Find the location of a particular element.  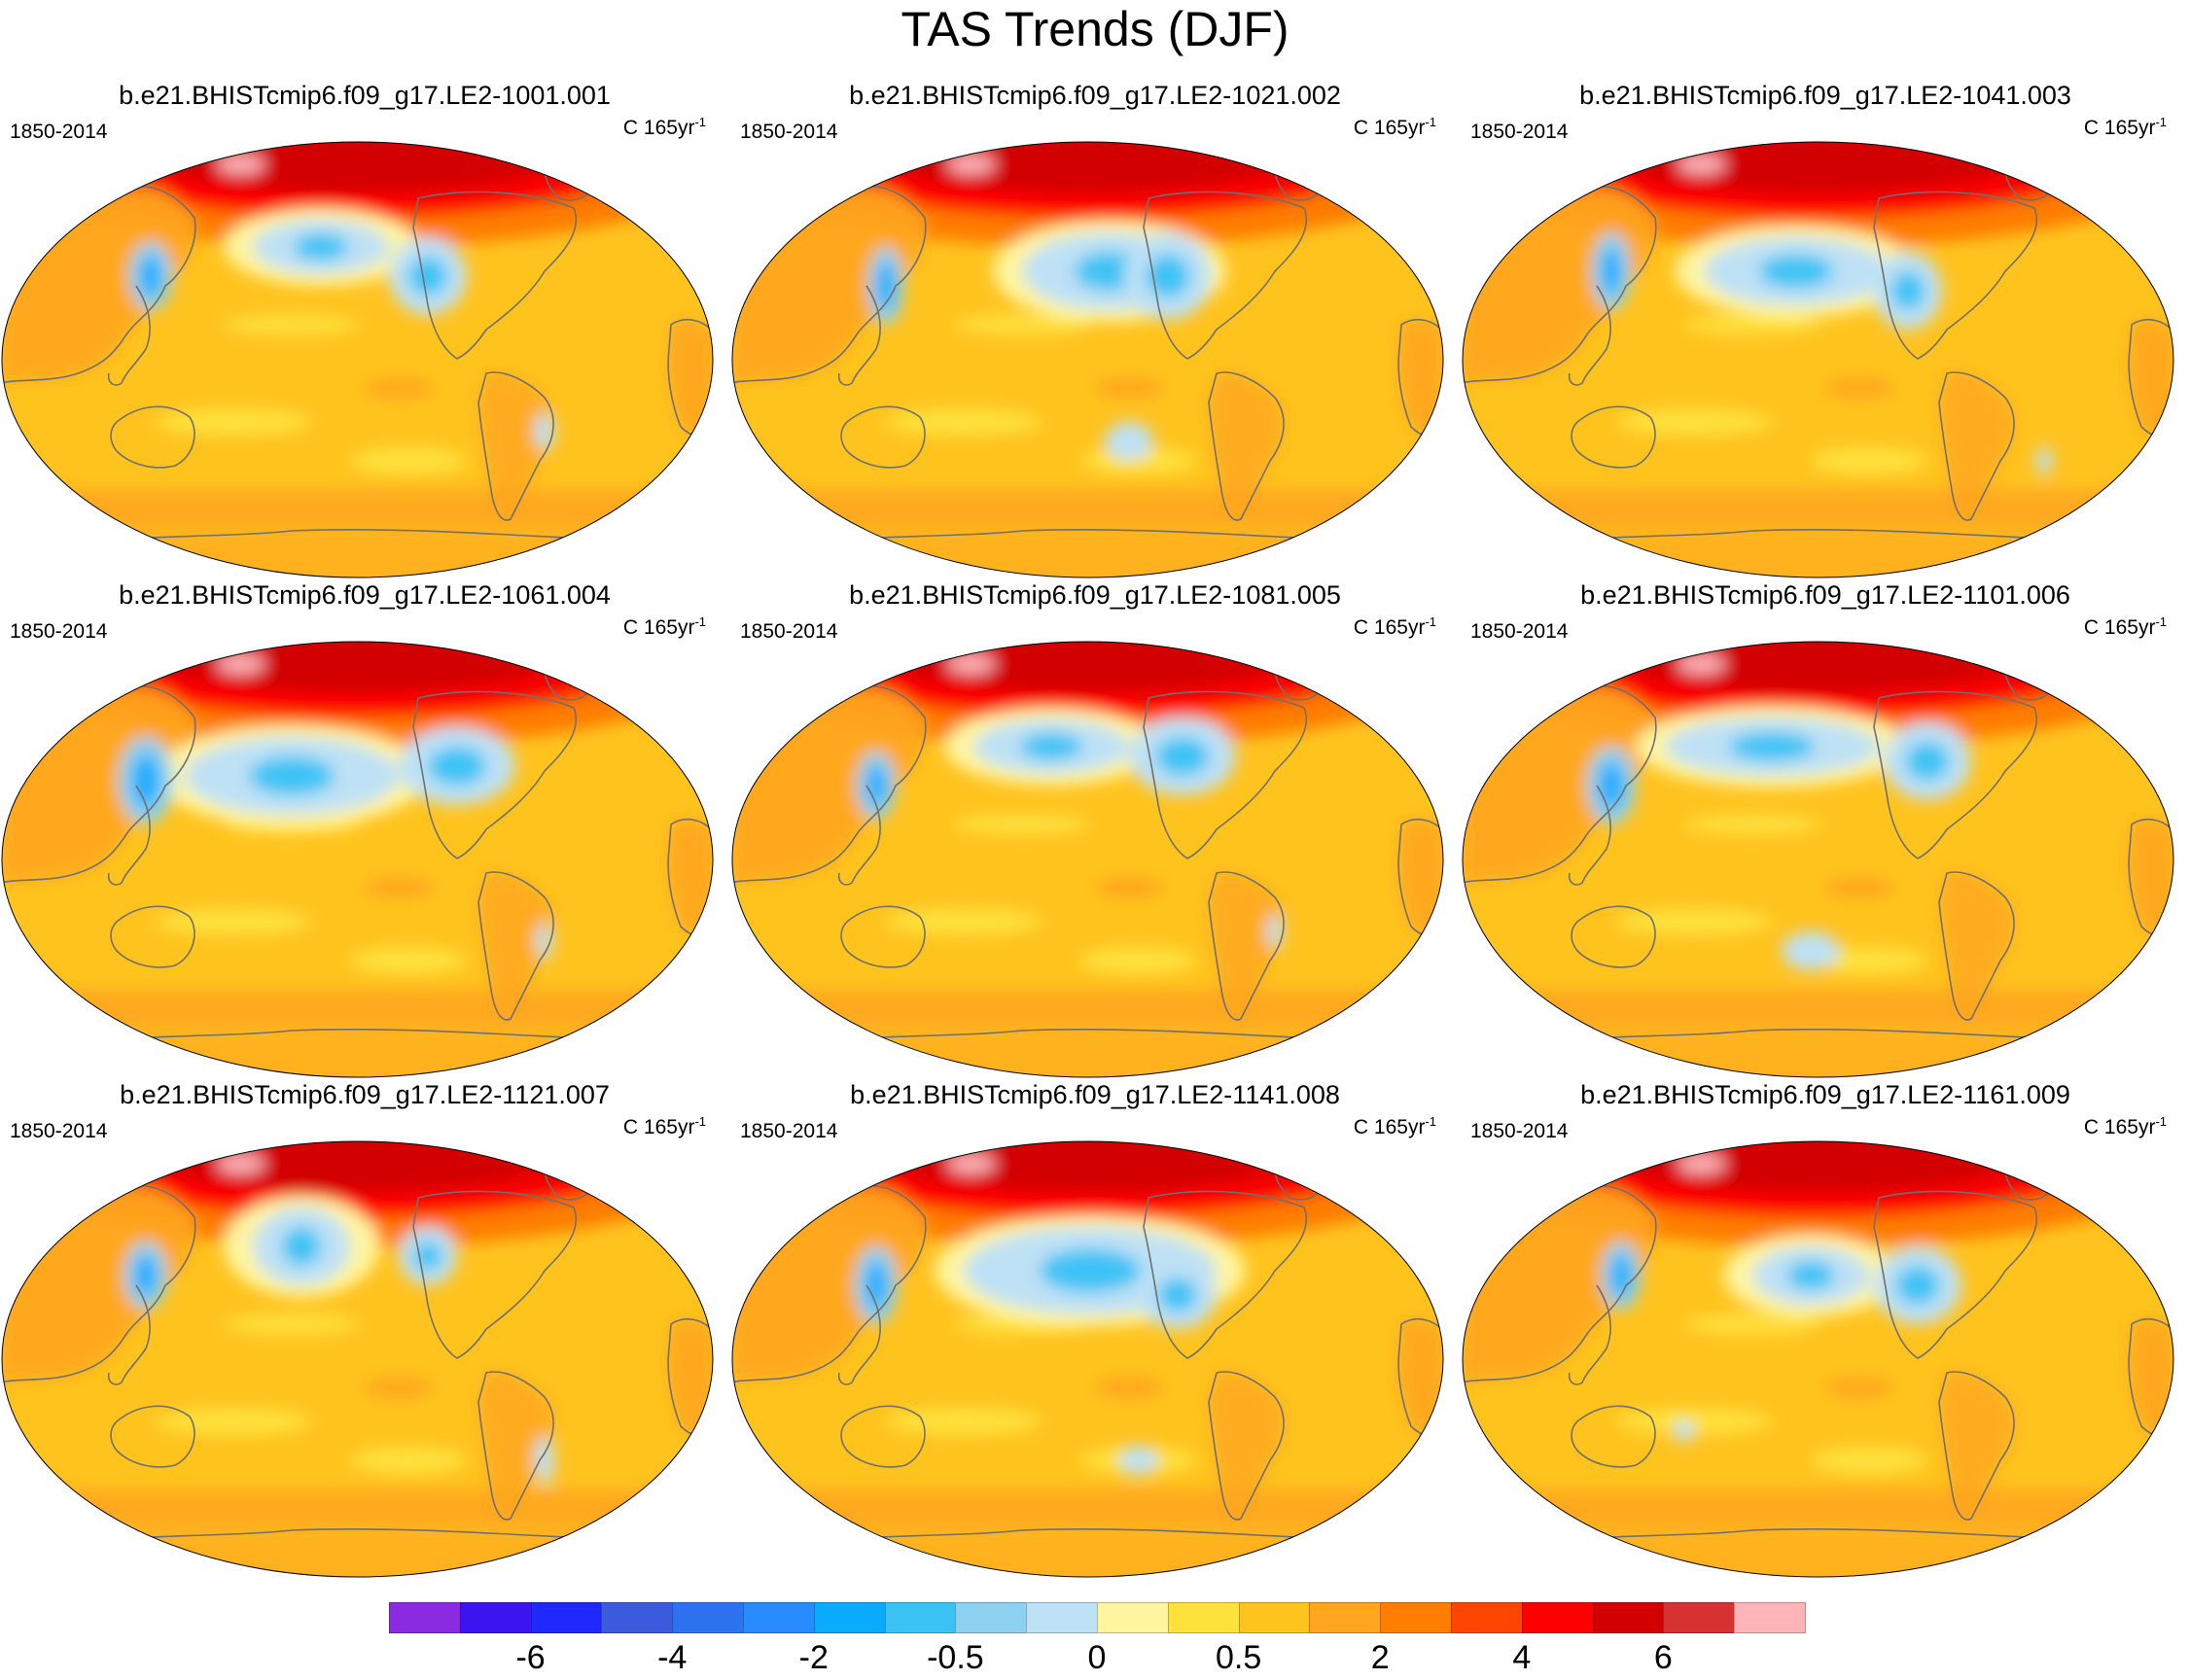

panel-title: b.e21.BHISTcmip6.f09_g17.LE2-1041.003 is located at coordinates (1825, 95).